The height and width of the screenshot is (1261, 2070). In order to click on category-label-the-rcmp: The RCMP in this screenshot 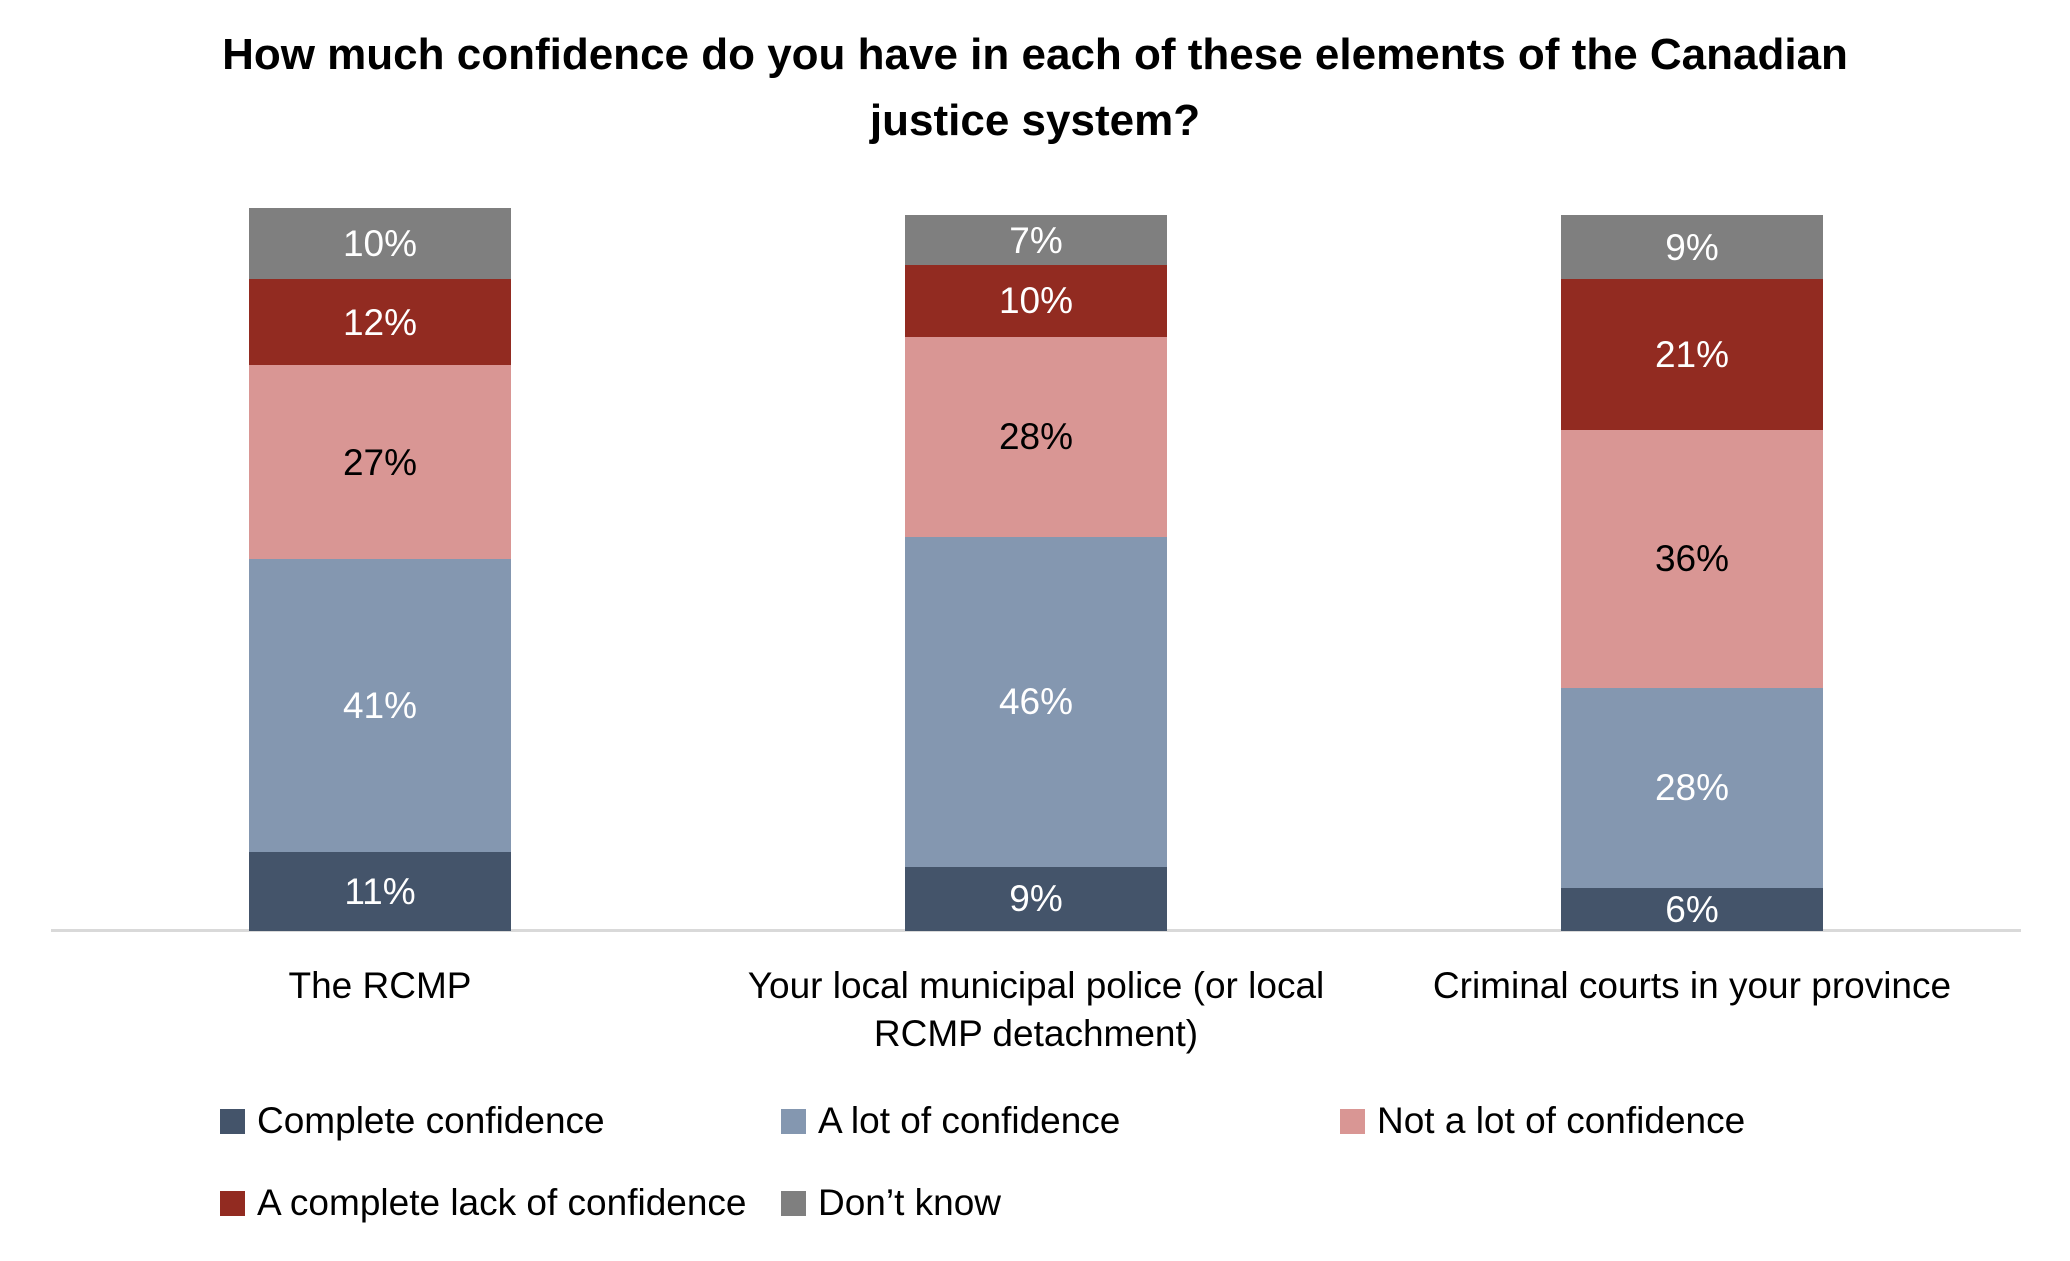, I will do `click(380, 985)`.